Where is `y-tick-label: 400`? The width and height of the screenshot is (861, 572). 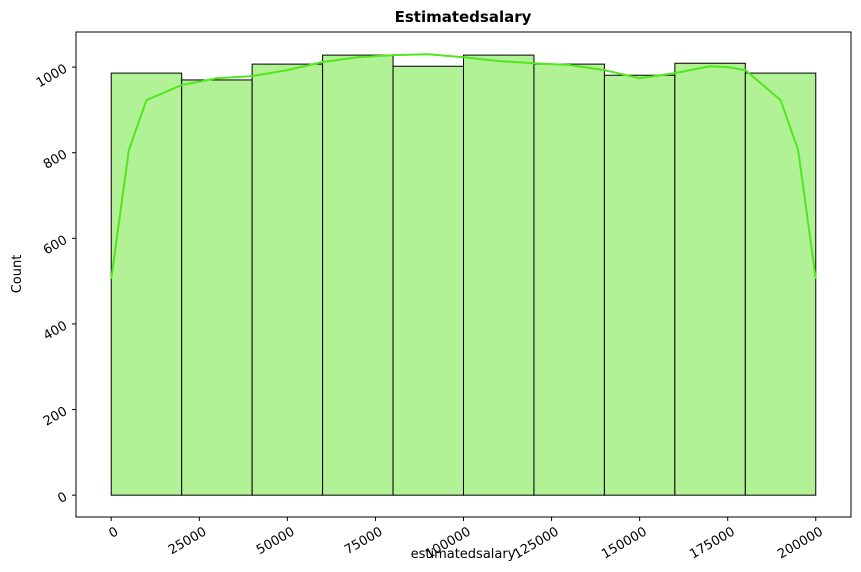 y-tick-label: 400 is located at coordinates (55, 330).